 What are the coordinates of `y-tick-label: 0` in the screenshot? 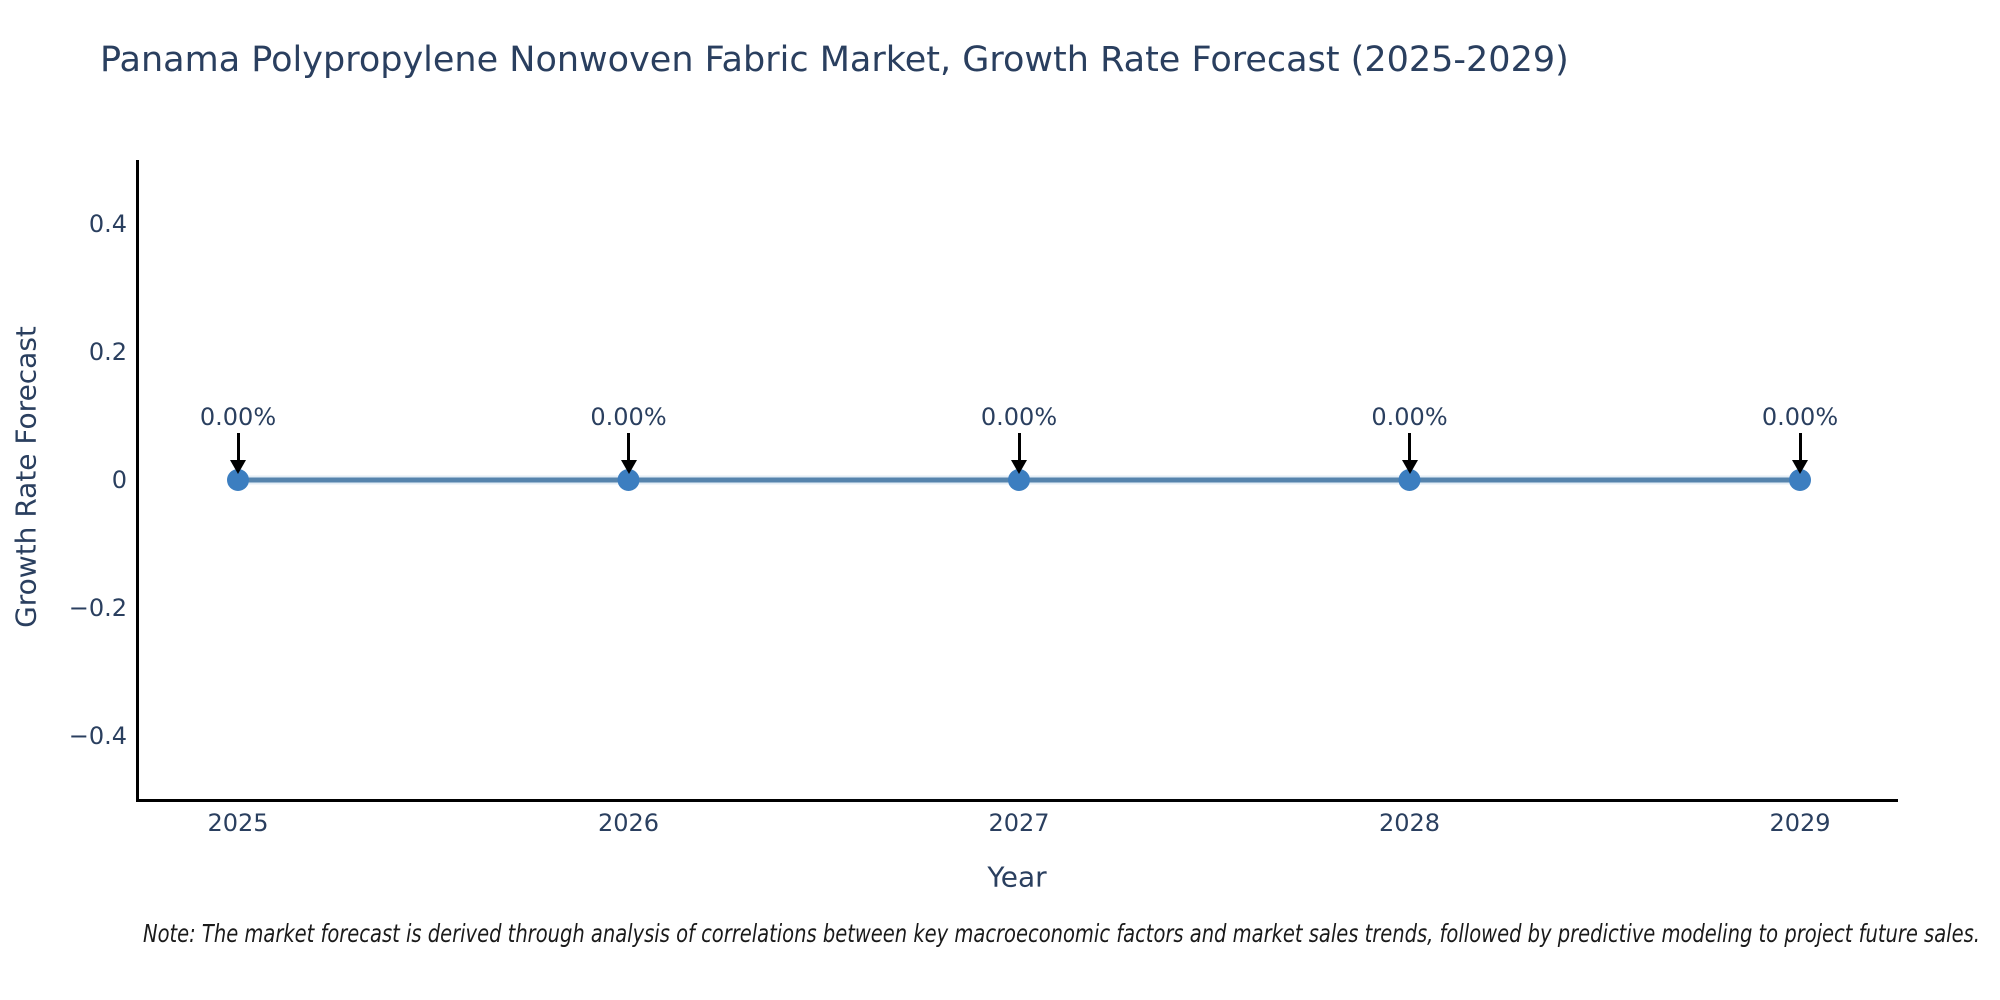 It's located at (119, 480).